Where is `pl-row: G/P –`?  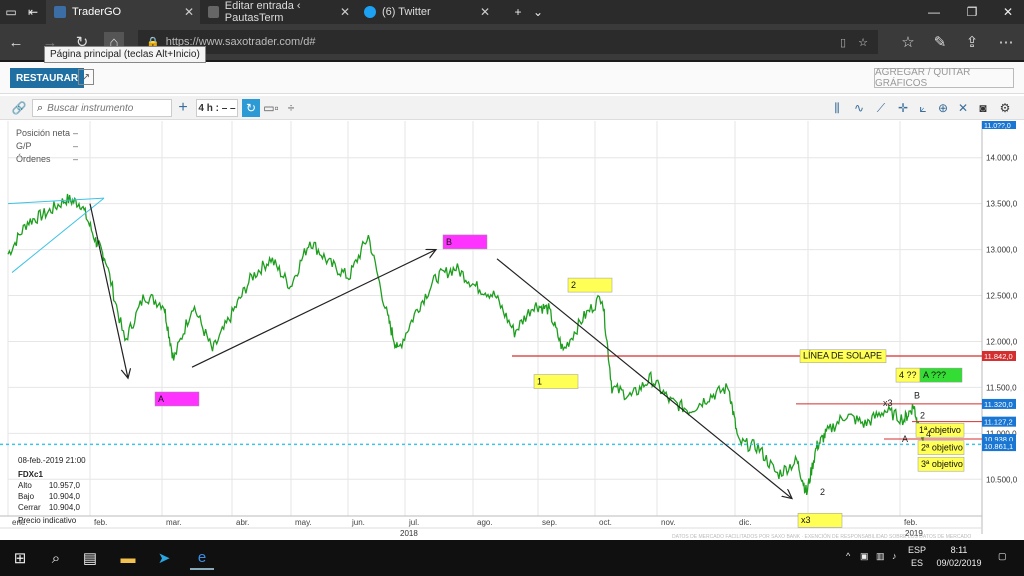 pl-row: G/P – is located at coordinates (47, 146).